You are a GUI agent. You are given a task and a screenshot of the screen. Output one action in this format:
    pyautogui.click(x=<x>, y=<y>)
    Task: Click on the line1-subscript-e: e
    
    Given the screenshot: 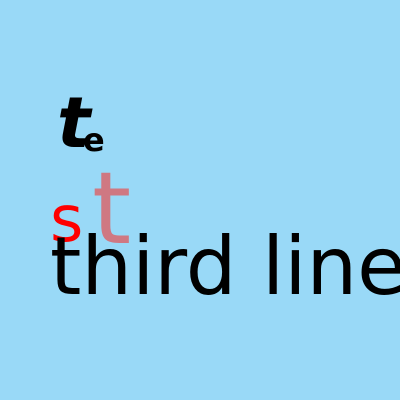 What is the action you would take?
    pyautogui.click(x=94, y=140)
    